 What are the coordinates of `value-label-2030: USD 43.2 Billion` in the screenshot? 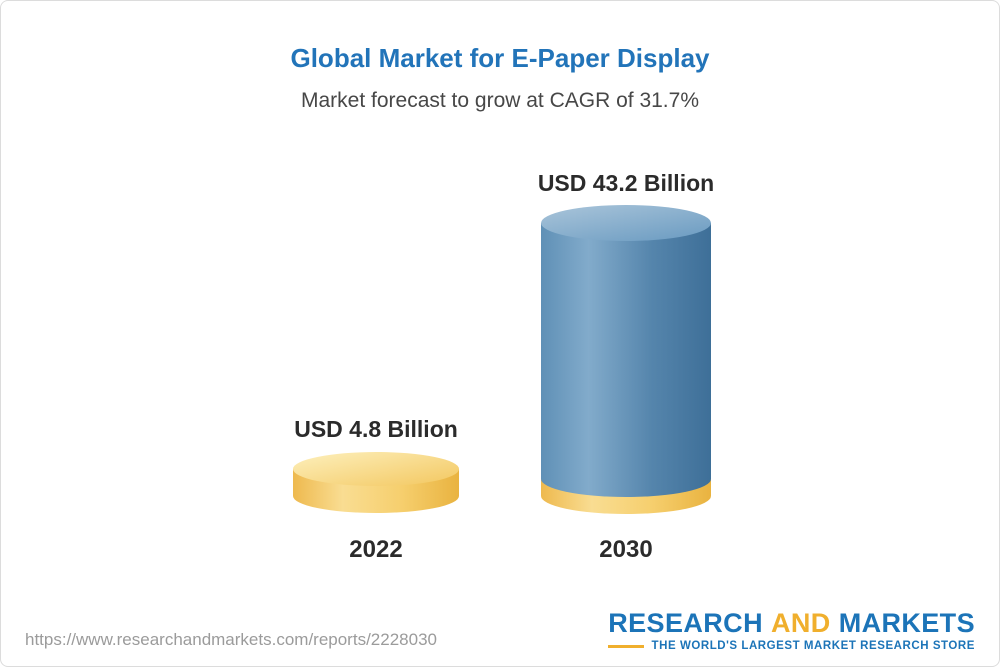 It's located at (626, 183).